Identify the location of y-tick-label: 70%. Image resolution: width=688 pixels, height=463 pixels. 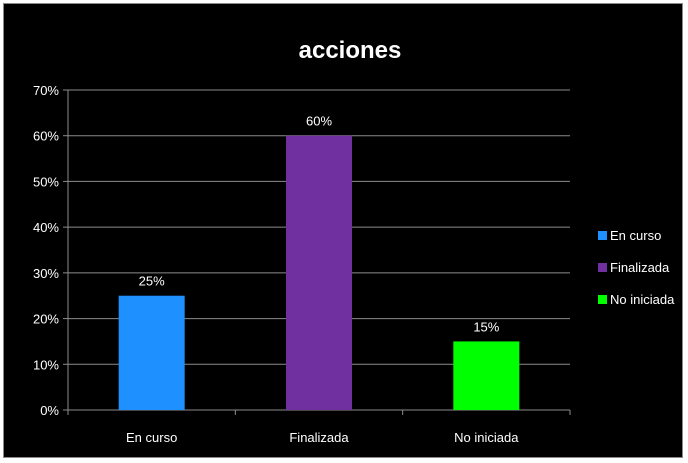
(46, 90).